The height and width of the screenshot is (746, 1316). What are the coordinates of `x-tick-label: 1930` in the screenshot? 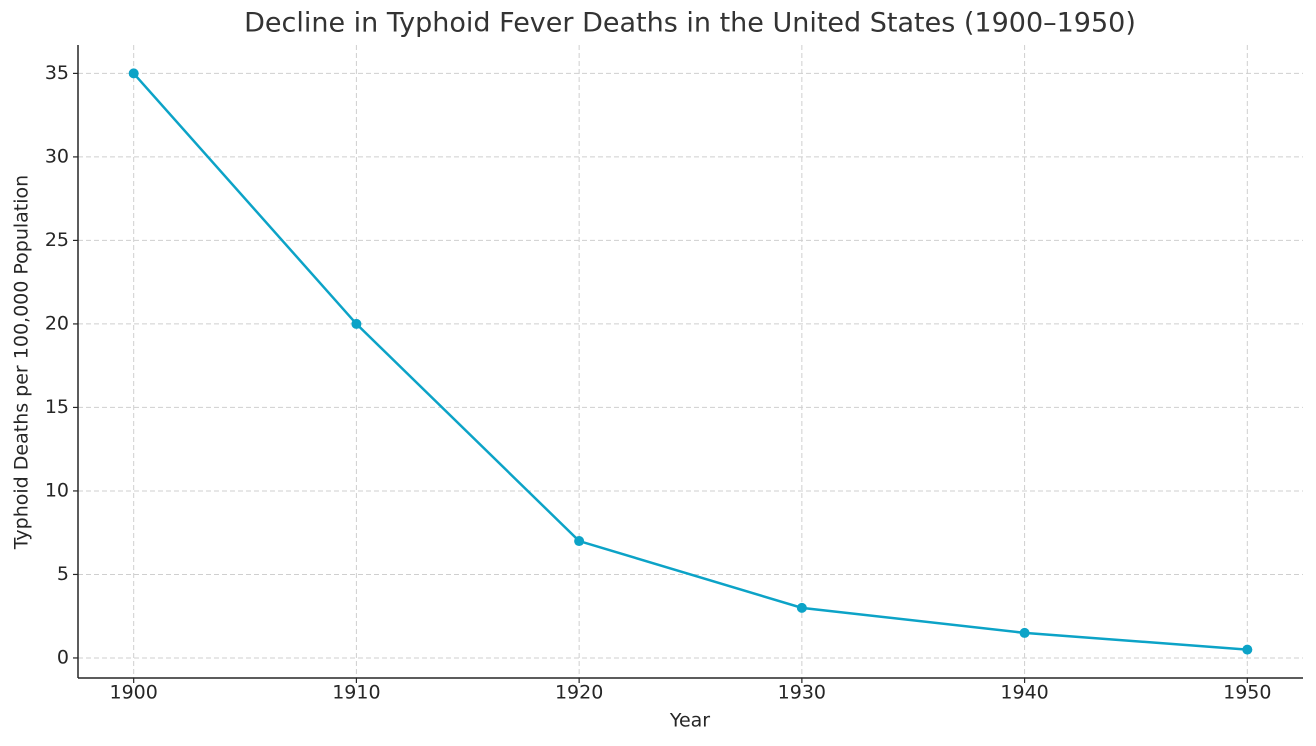 It's located at (802, 693).